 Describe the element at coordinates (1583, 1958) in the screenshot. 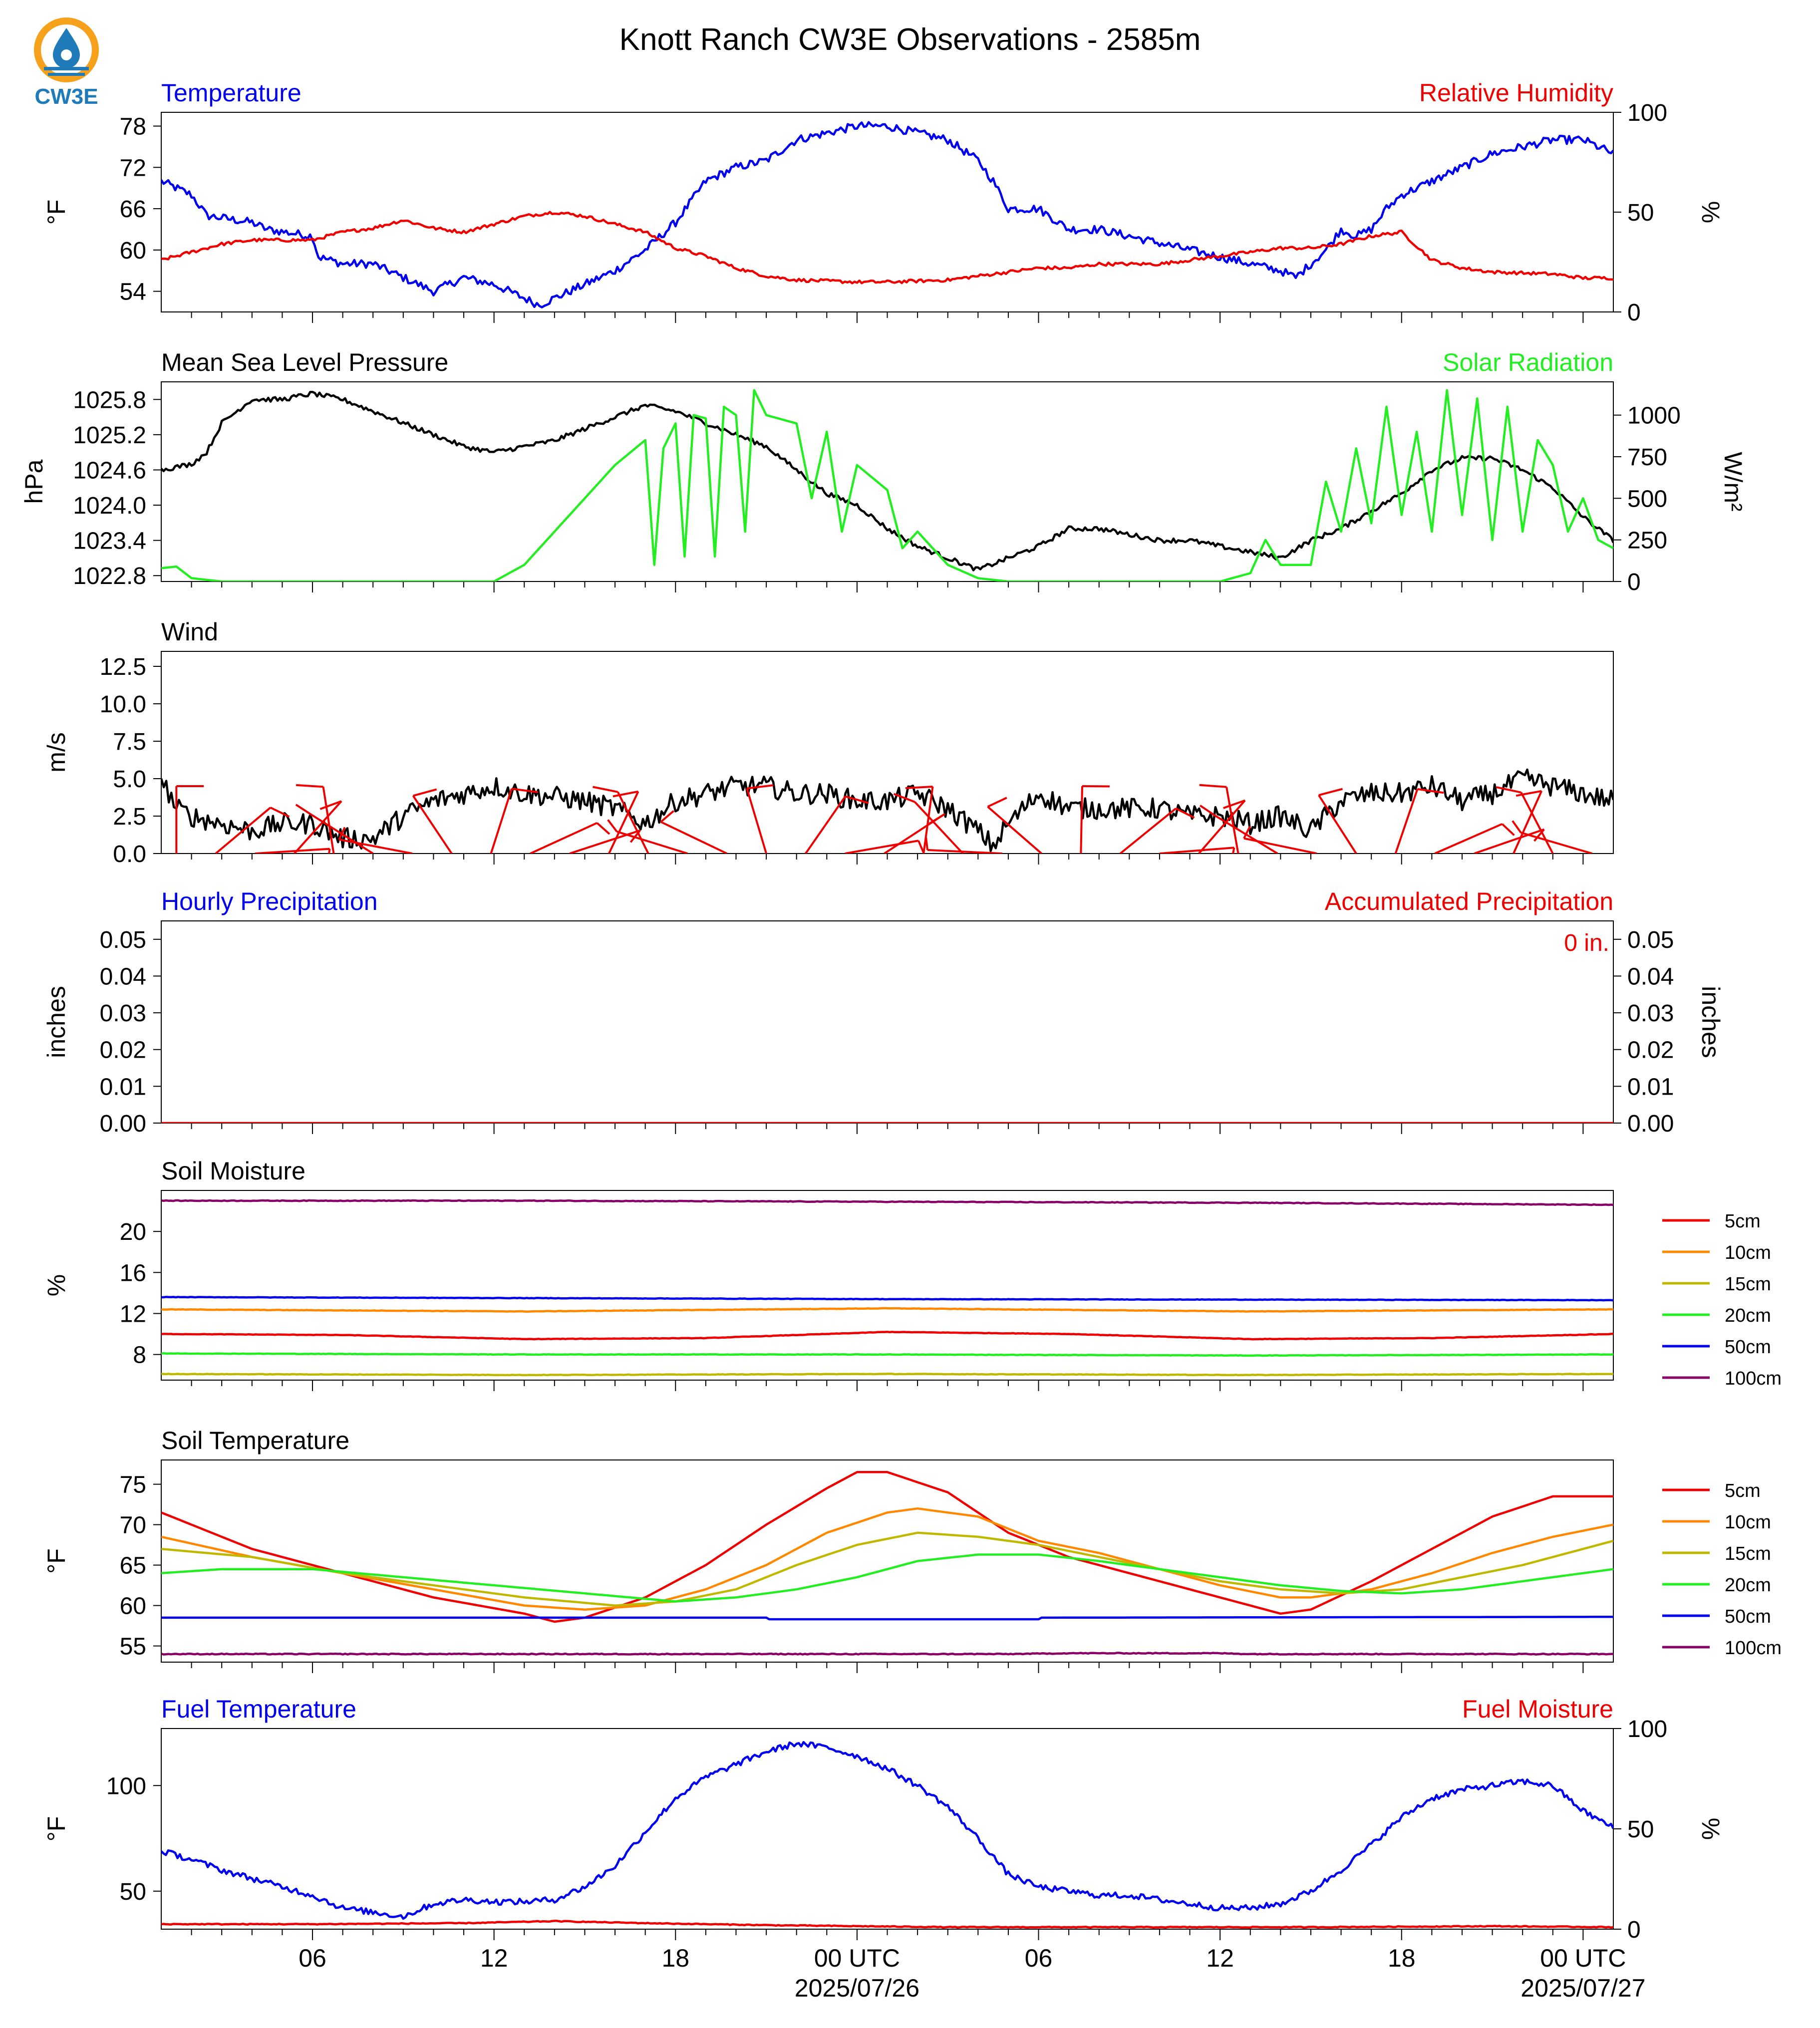

I see `x-tick-label: 00 UTC` at that location.